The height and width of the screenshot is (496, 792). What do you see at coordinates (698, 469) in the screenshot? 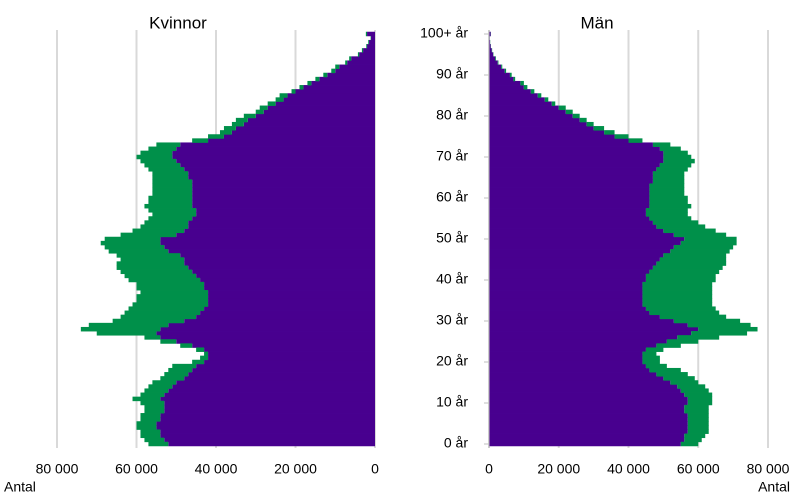
I see `x-tick-label: 60 000` at bounding box center [698, 469].